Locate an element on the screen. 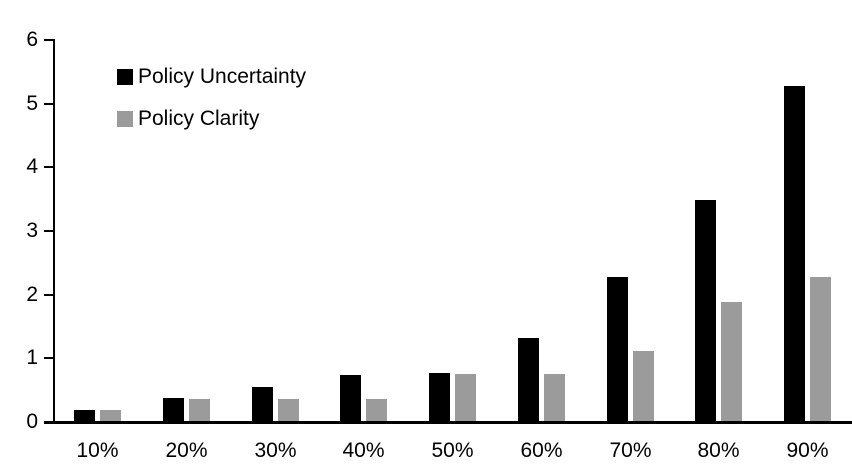  legend-item-policy-uncertainty: Policy Uncertainty is located at coordinates (212, 76).